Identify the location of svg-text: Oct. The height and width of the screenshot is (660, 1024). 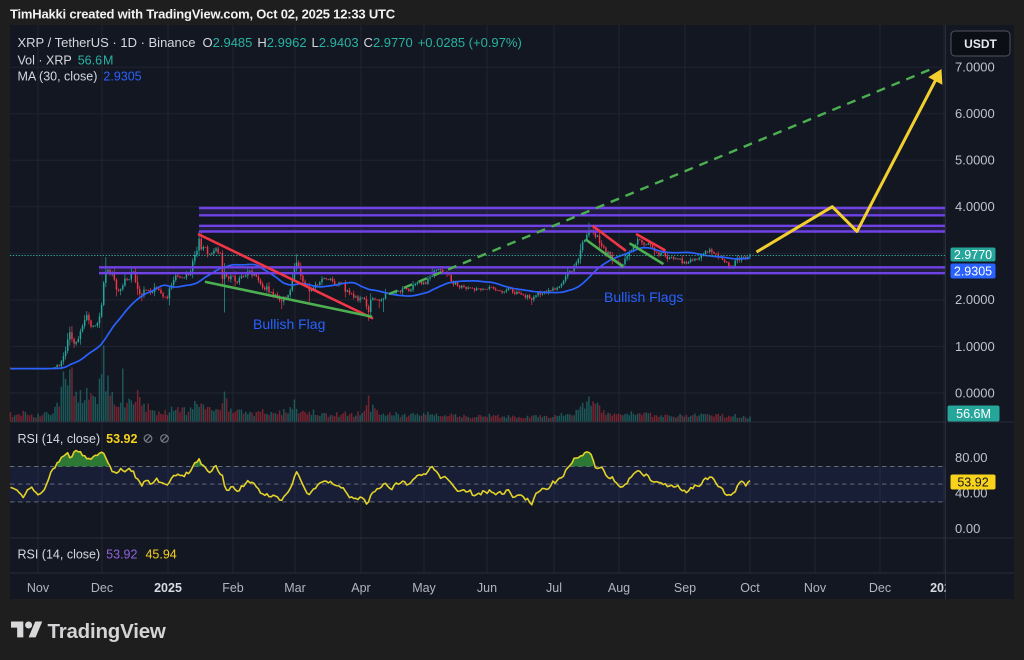
(750, 588).